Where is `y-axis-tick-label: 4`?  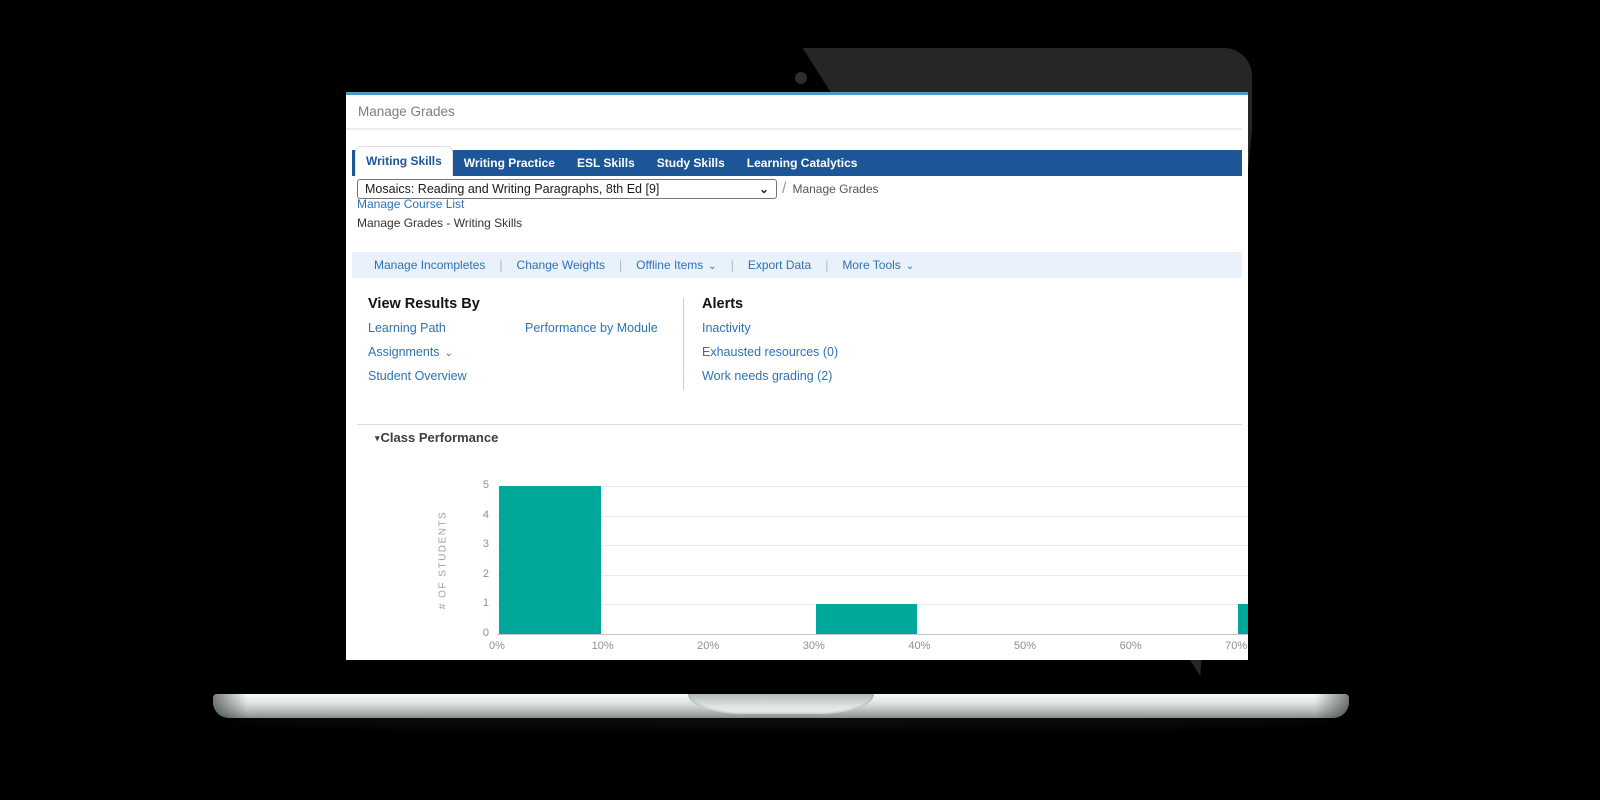
y-axis-tick-label: 4 is located at coordinates (485, 514).